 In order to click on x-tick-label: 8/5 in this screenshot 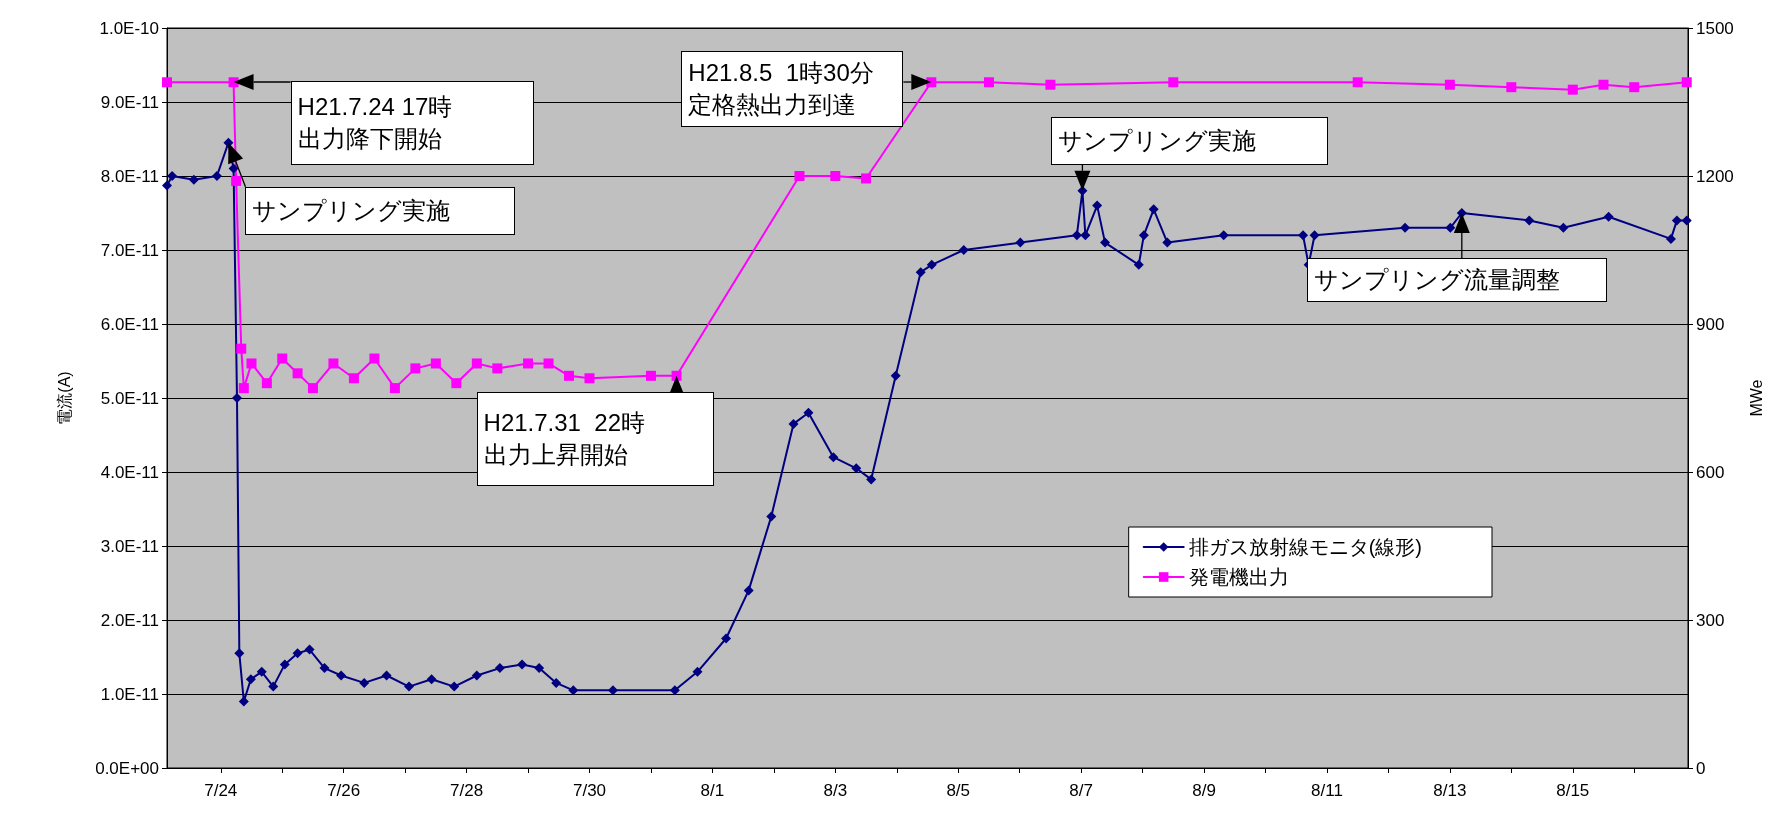, I will do `click(958, 790)`.